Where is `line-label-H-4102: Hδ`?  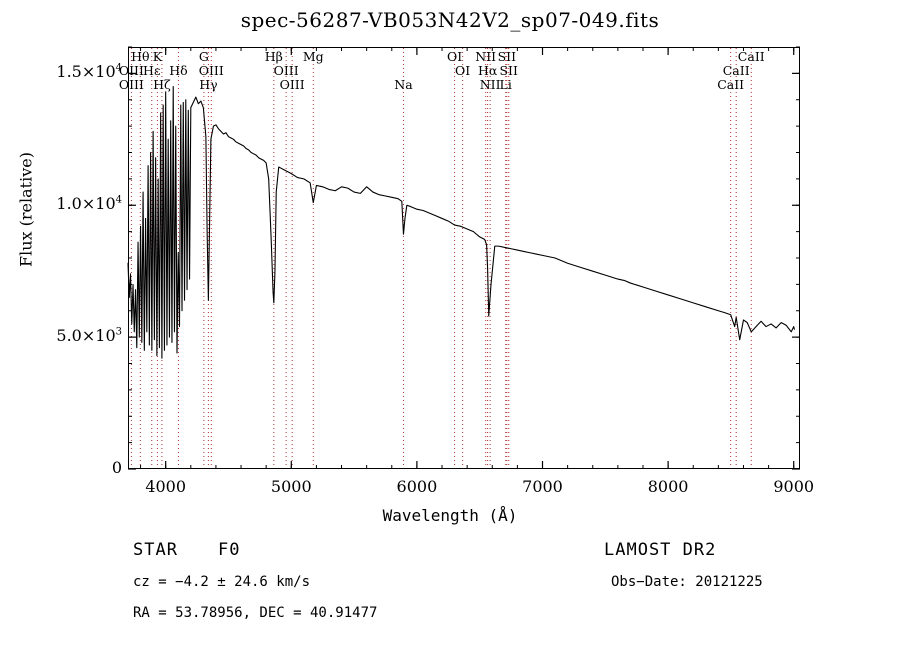 line-label-H-4102: Hδ is located at coordinates (178, 70).